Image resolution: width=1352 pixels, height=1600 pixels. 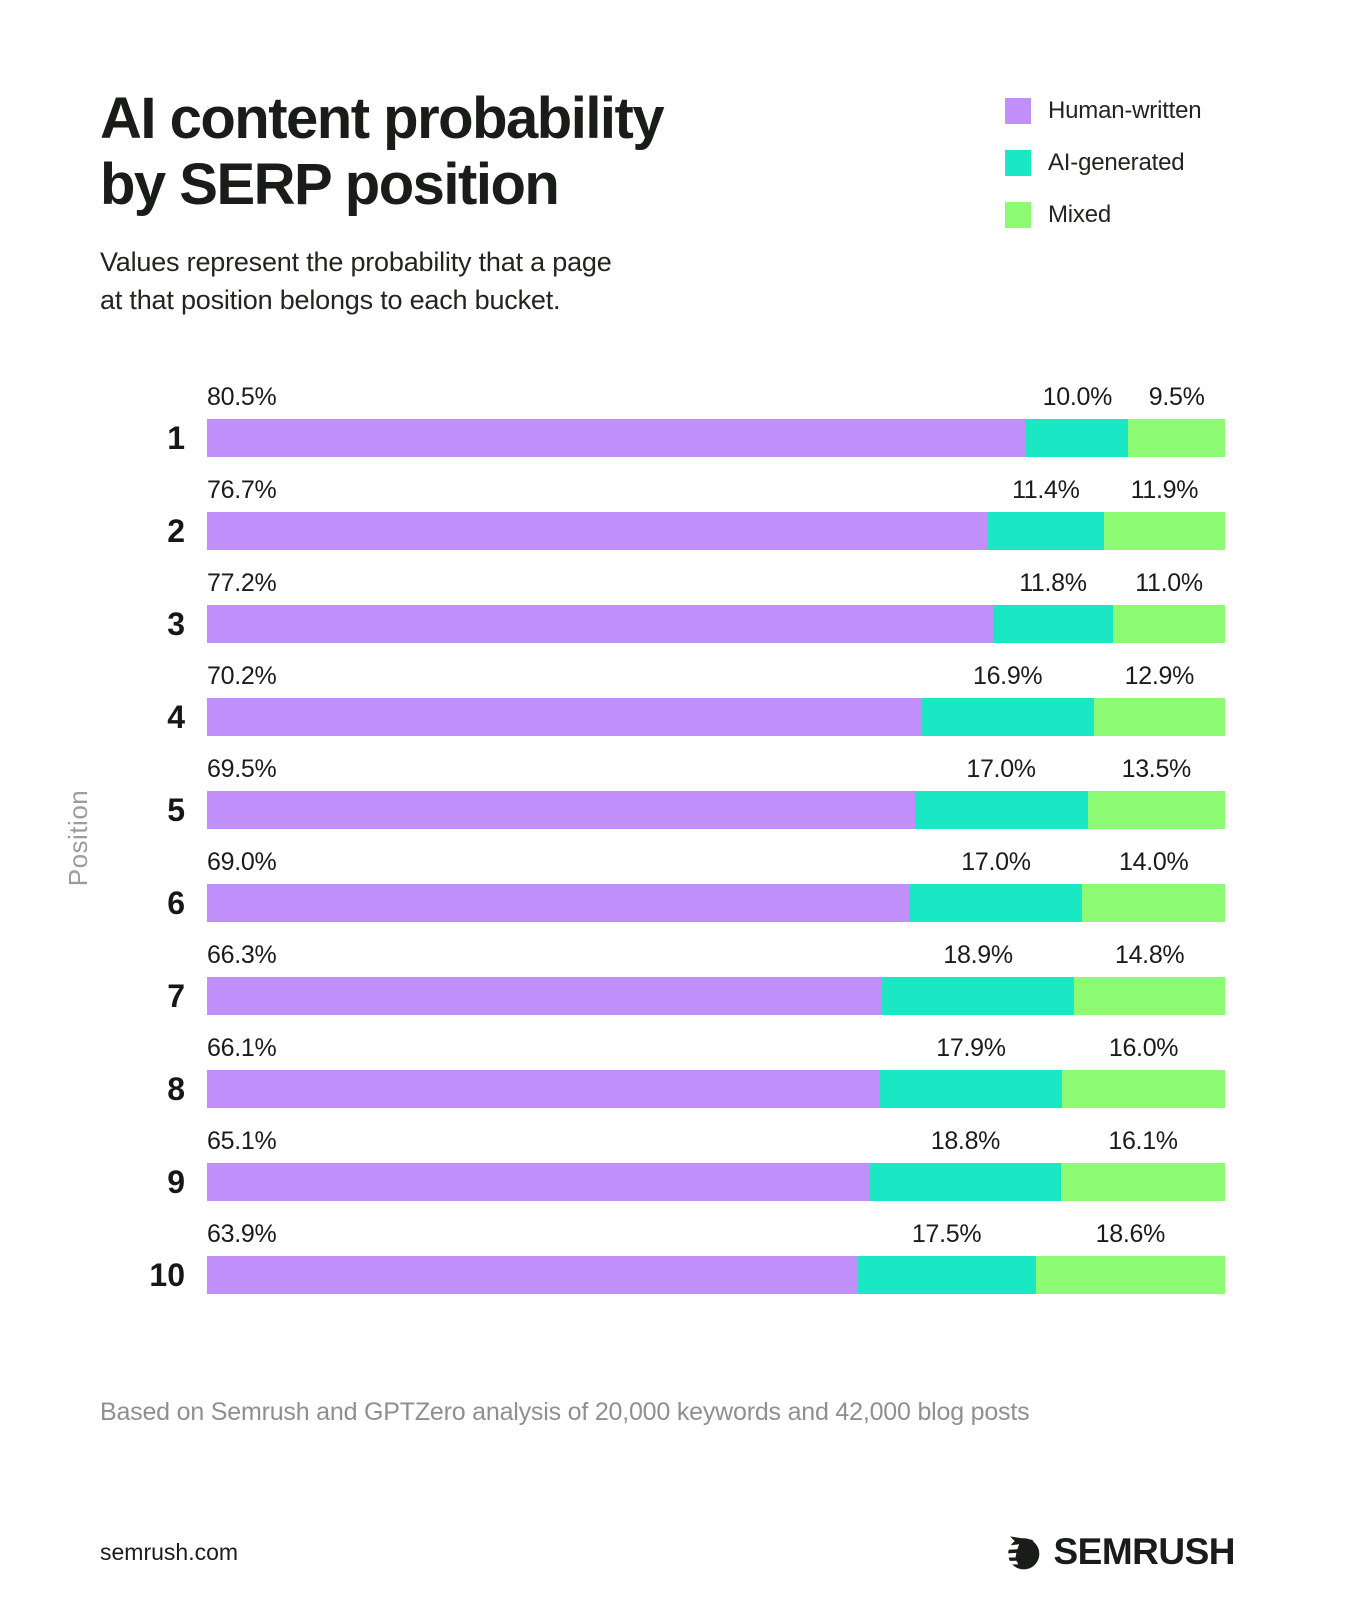 I want to click on value-label-ai-generated: 17.5%, so click(x=946, y=1233).